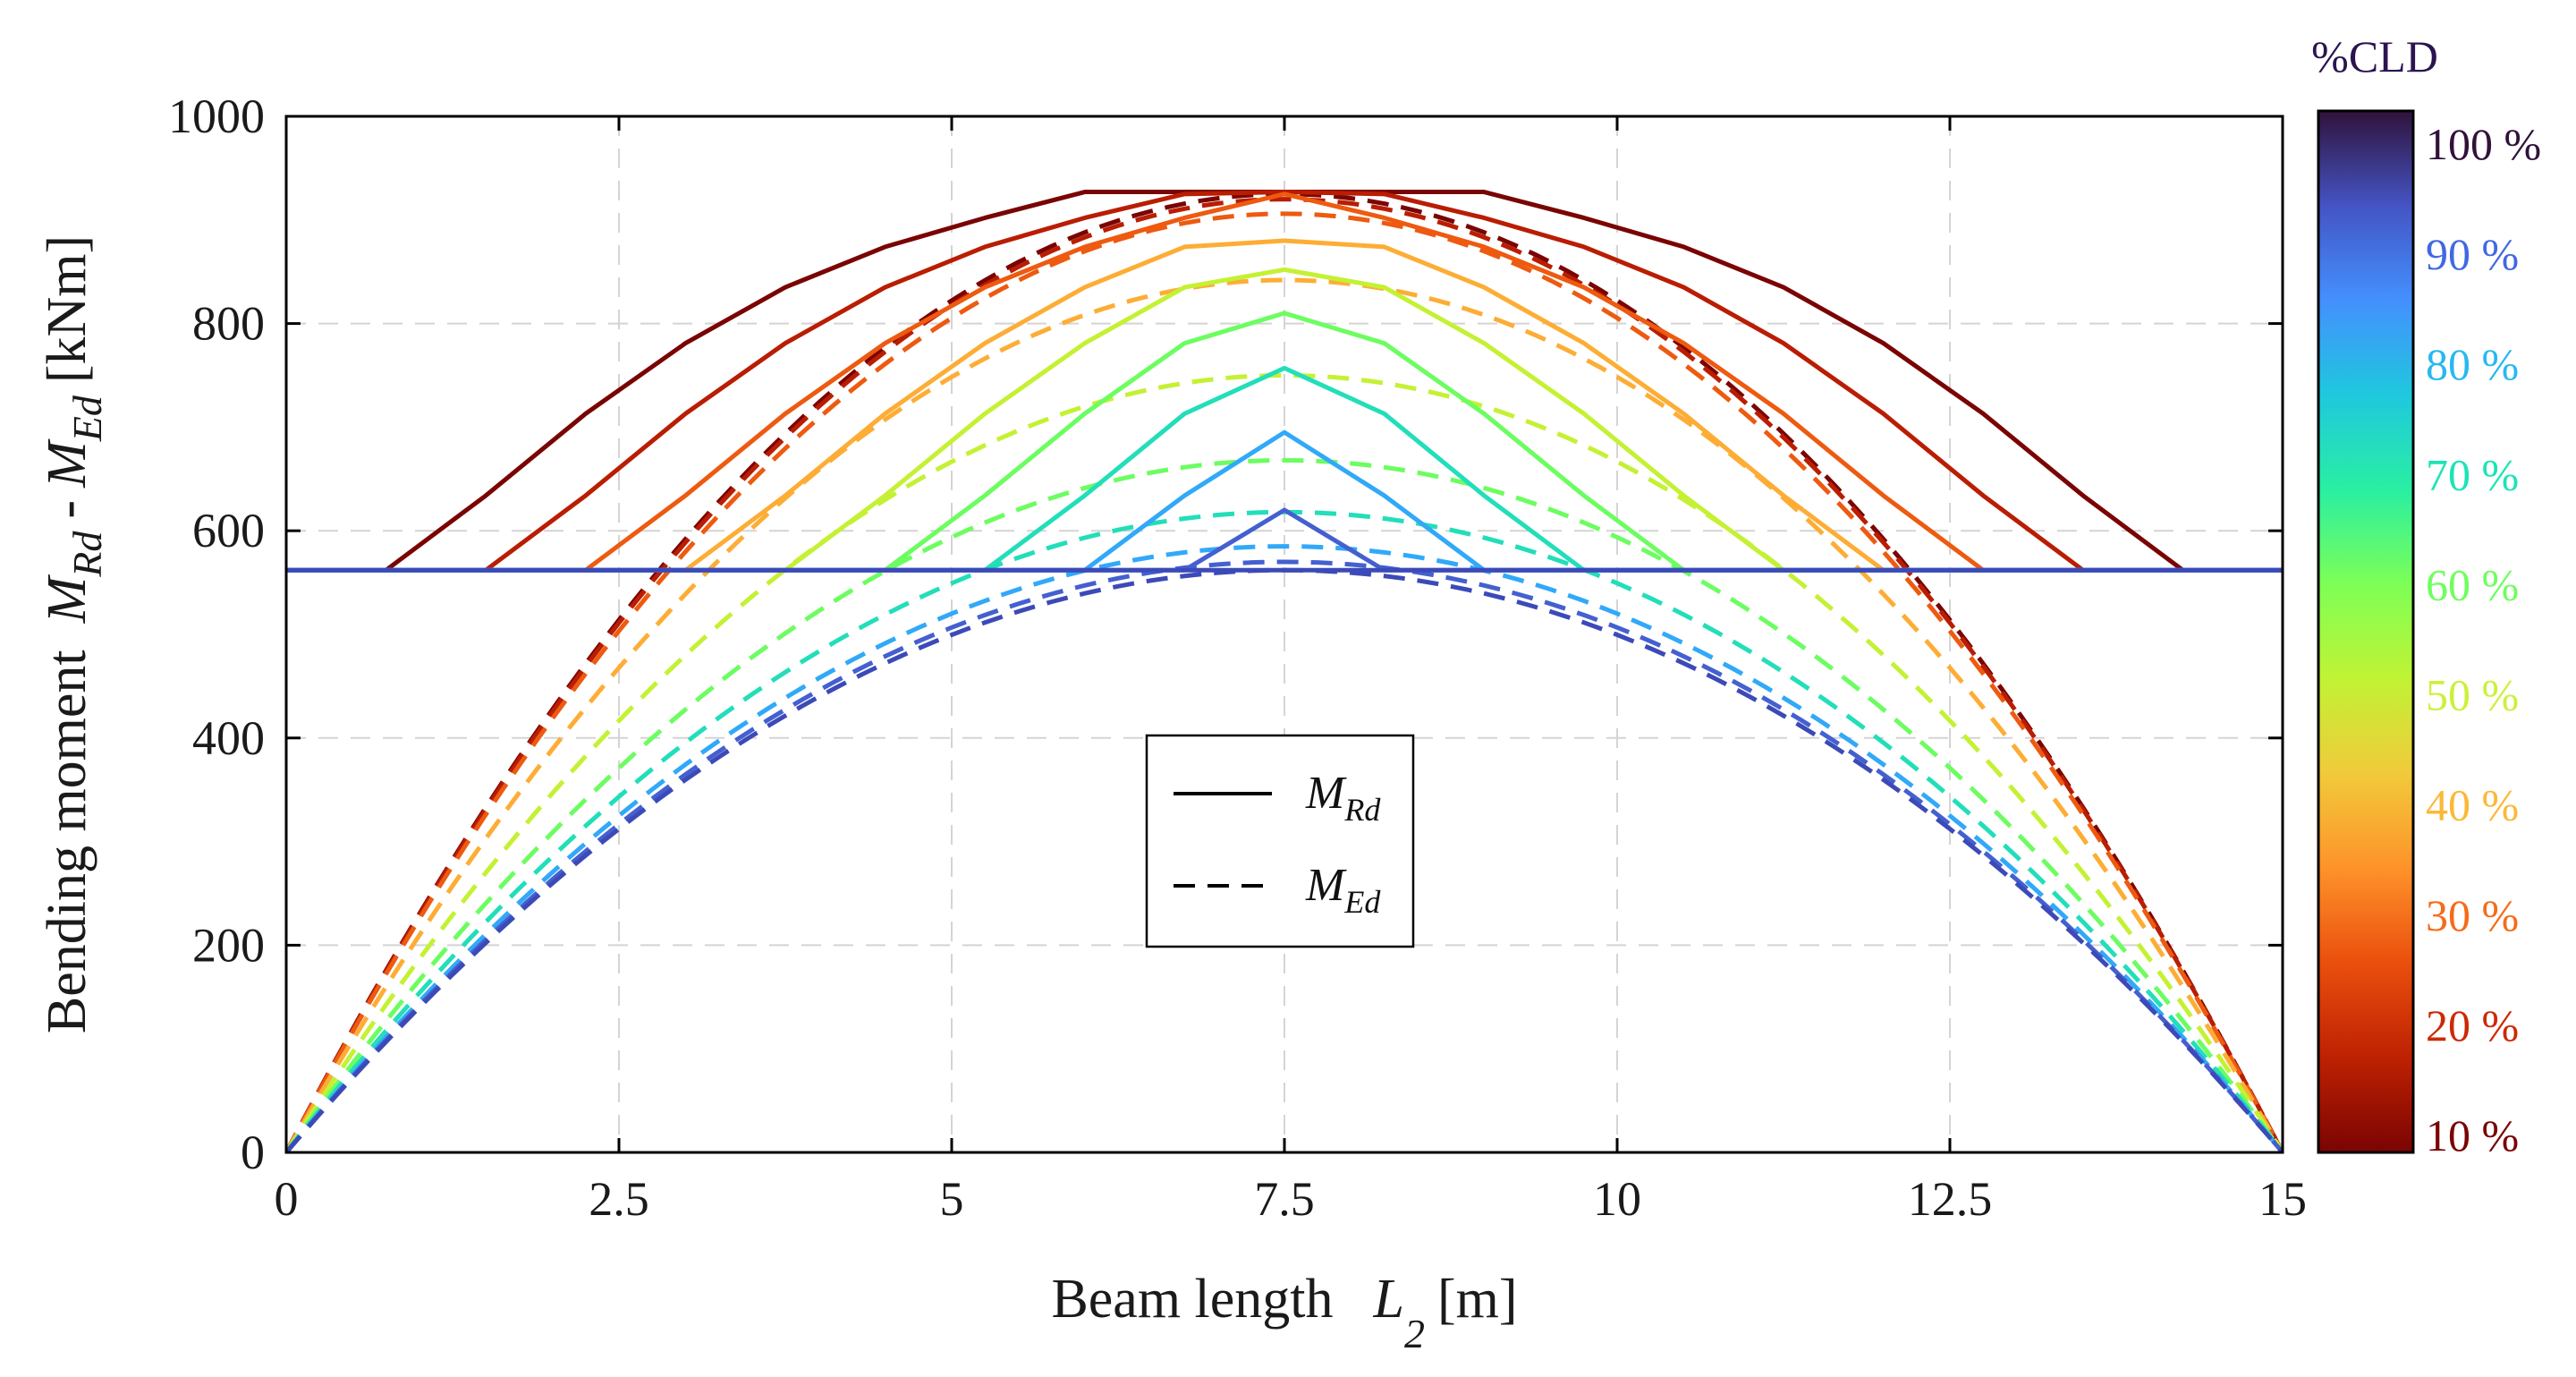 The height and width of the screenshot is (1377, 2576). I want to click on x-tick-label-6: 15, so click(2282, 1199).